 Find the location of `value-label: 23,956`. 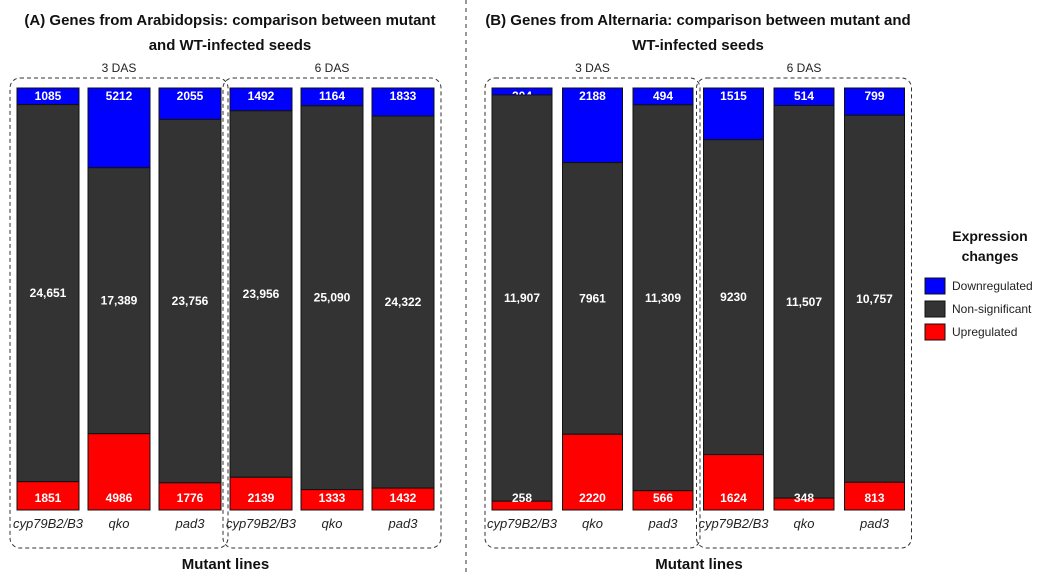

value-label: 23,956 is located at coordinates (261, 294).